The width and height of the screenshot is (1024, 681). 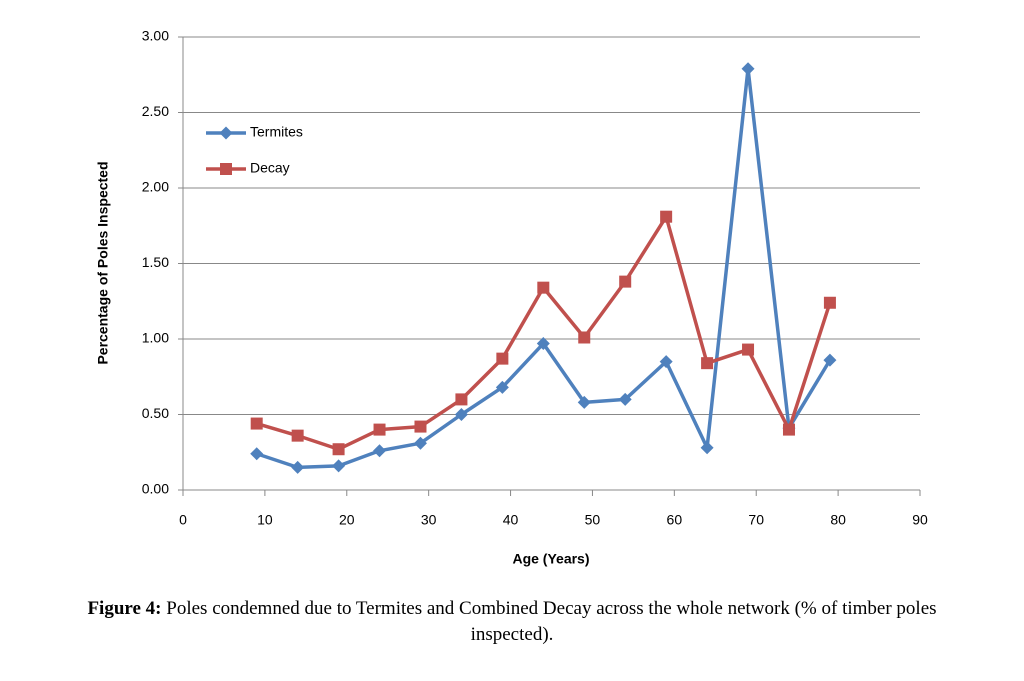 What do you see at coordinates (183, 520) in the screenshot?
I see `x-tick-label: 0` at bounding box center [183, 520].